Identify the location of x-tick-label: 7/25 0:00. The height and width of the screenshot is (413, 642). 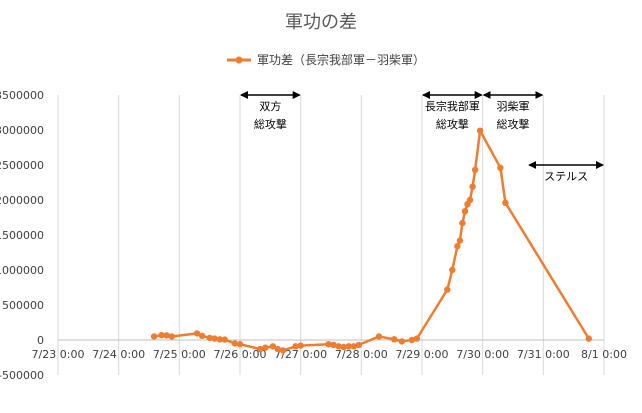
(179, 354).